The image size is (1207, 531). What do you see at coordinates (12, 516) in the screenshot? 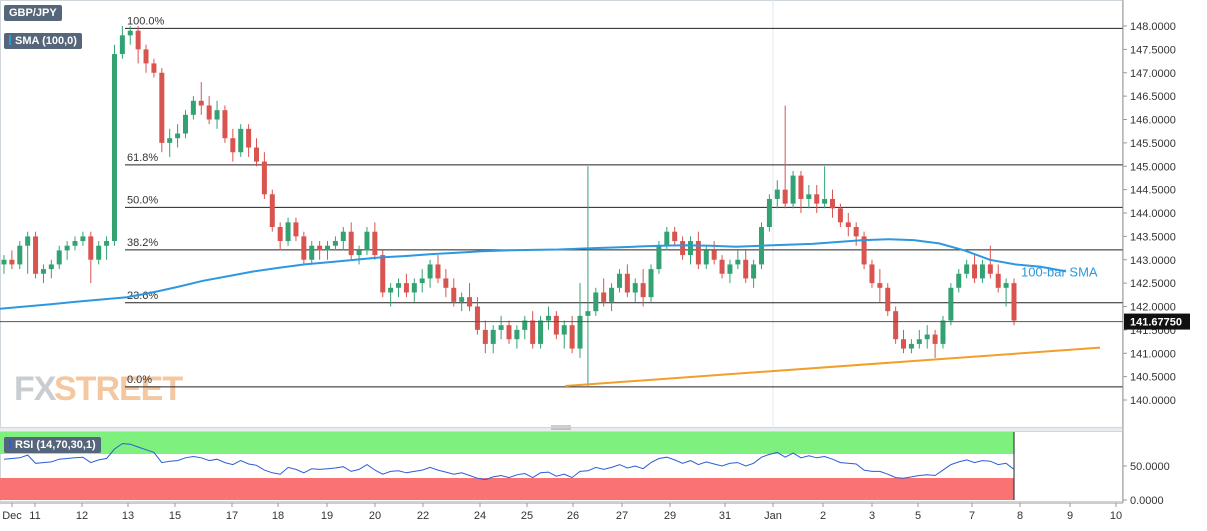
I see `time-tick-label: Dec` at bounding box center [12, 516].